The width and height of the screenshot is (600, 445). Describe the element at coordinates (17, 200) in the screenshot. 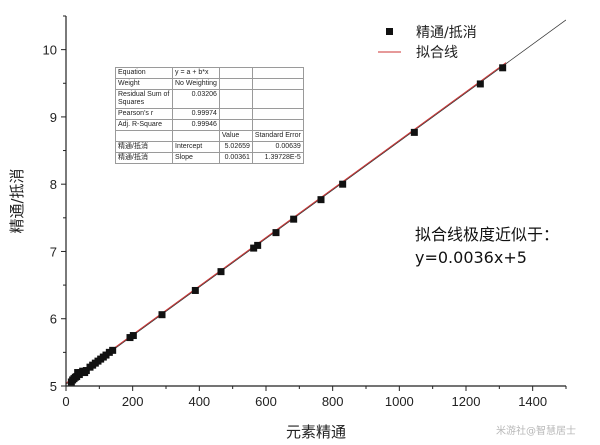

I see `y-axis-title: 精通/抵消` at that location.